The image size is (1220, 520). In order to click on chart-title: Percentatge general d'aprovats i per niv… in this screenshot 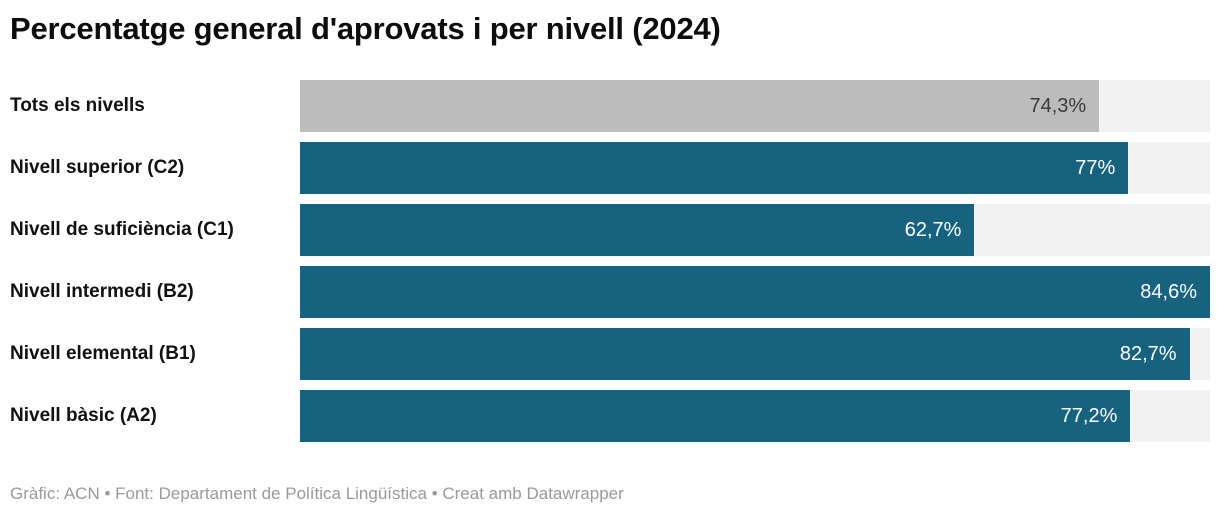, I will do `click(365, 28)`.